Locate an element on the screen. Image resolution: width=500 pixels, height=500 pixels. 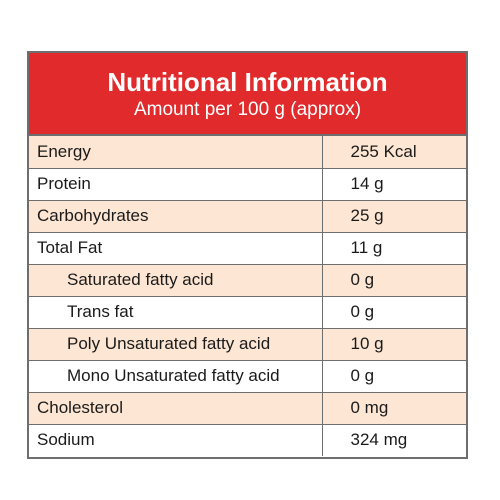
nutrient-value: 14 g is located at coordinates (394, 184).